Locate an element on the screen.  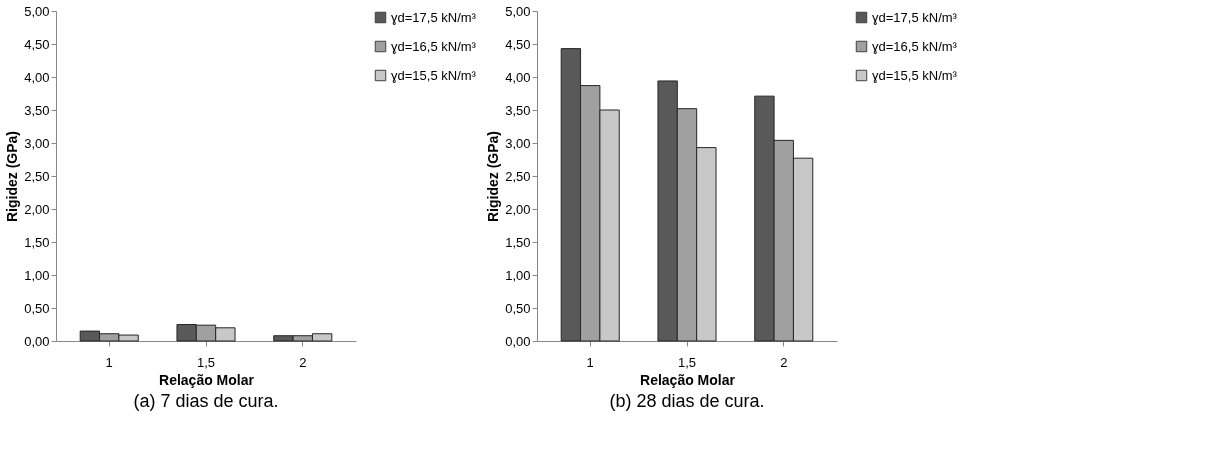
text: (b) 28 dias de cura. is located at coordinates (687, 401).